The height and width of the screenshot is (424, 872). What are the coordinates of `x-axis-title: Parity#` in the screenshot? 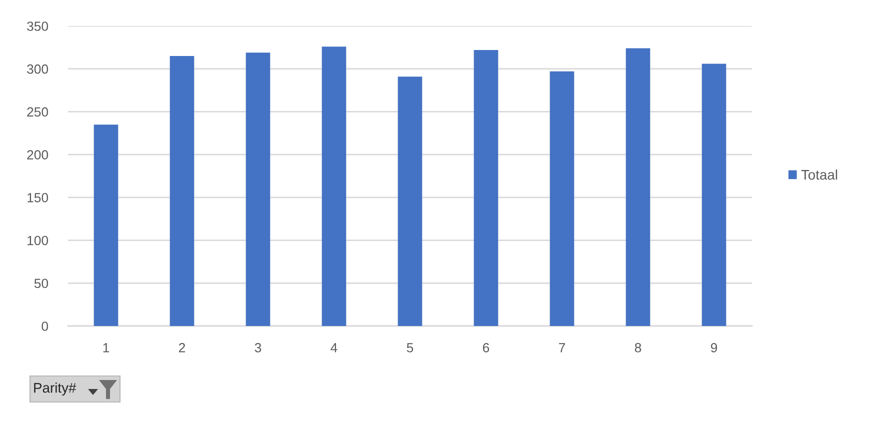 It's located at (55, 389).